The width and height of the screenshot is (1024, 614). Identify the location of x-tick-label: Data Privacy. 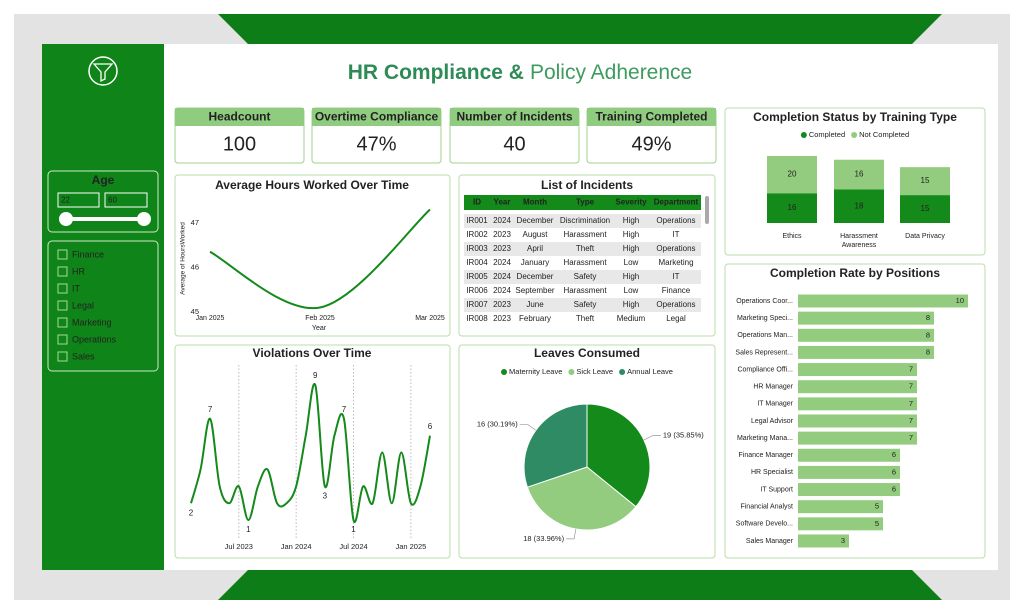
(925, 236).